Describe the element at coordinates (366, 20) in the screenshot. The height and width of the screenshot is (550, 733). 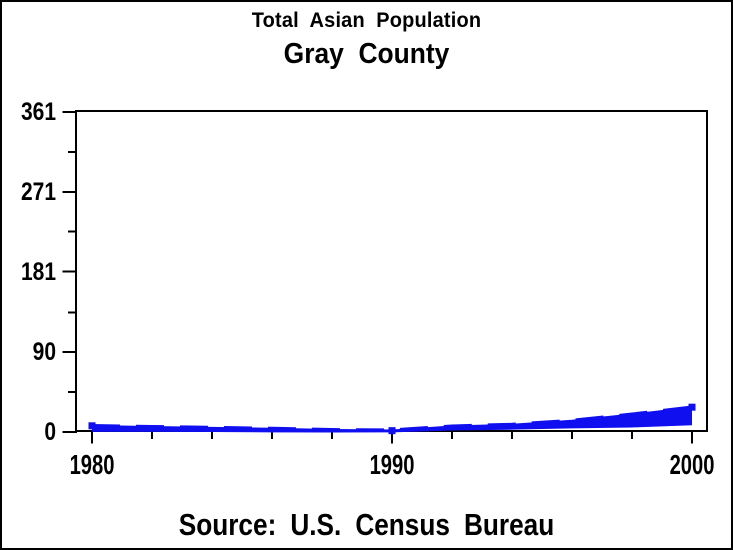
I see `chart-title: Total Asian Population` at that location.